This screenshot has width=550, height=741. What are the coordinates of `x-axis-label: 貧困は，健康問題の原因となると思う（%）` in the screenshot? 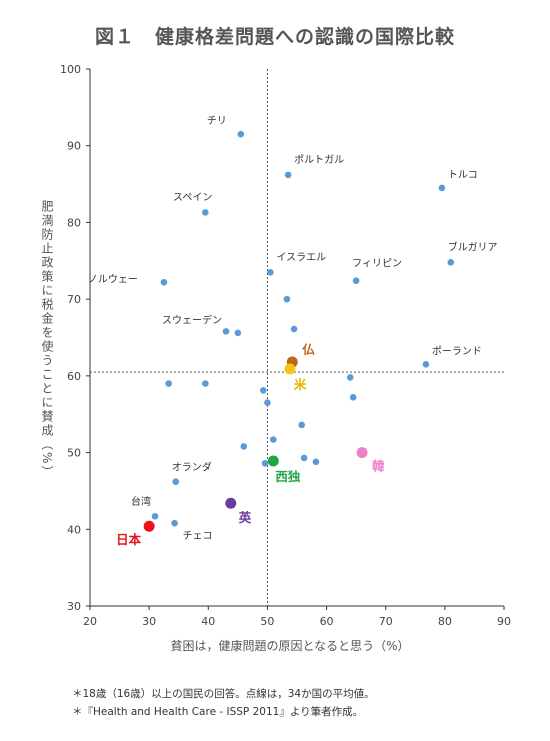 It's located at (290, 646).